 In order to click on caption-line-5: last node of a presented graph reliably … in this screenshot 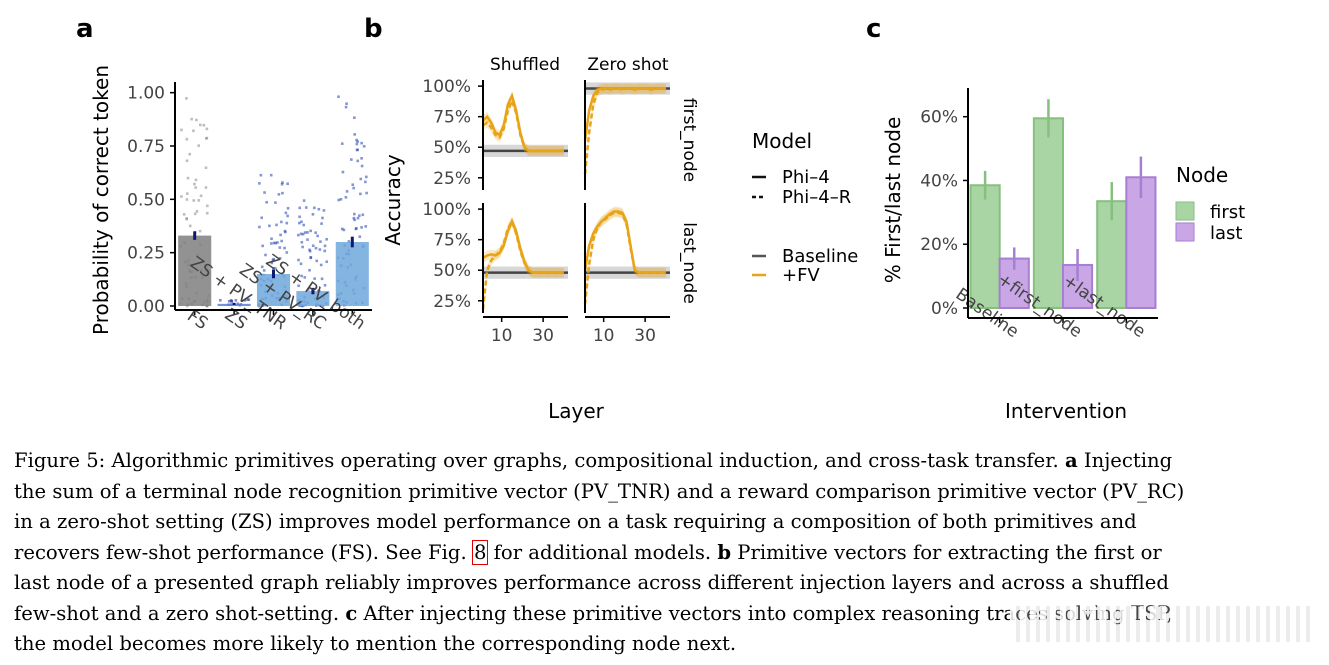, I will do `click(591, 582)`.